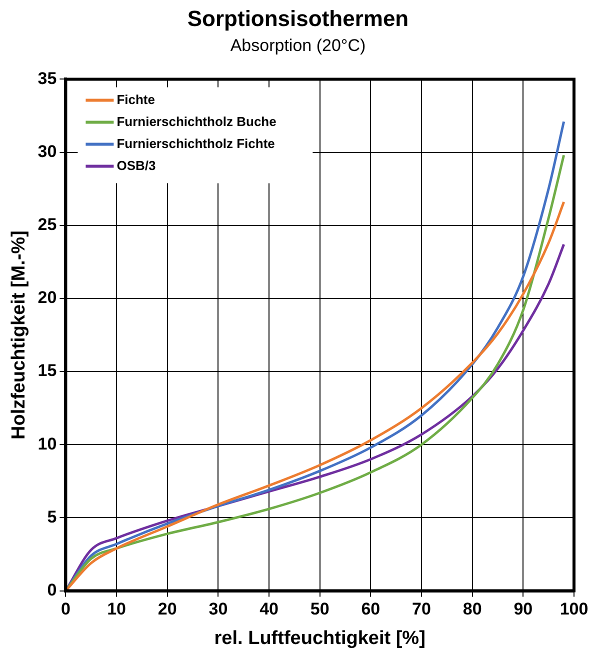 Image resolution: width=596 pixels, height=654 pixels. Describe the element at coordinates (47, 78) in the screenshot. I see `y-tick-label: 35` at that location.